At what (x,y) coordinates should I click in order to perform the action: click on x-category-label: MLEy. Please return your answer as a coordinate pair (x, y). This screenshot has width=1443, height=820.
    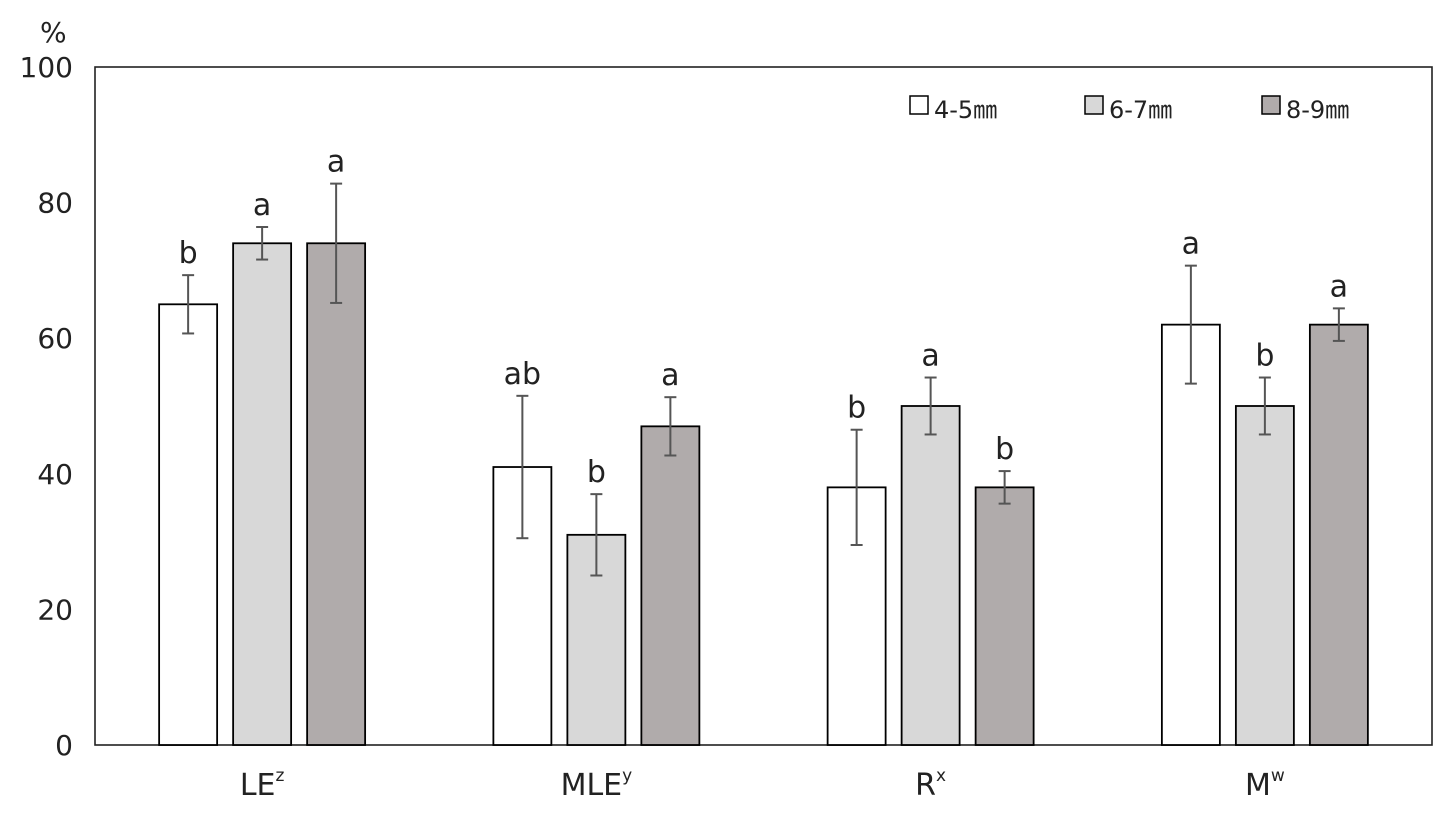
    Looking at the image, I should click on (597, 784).